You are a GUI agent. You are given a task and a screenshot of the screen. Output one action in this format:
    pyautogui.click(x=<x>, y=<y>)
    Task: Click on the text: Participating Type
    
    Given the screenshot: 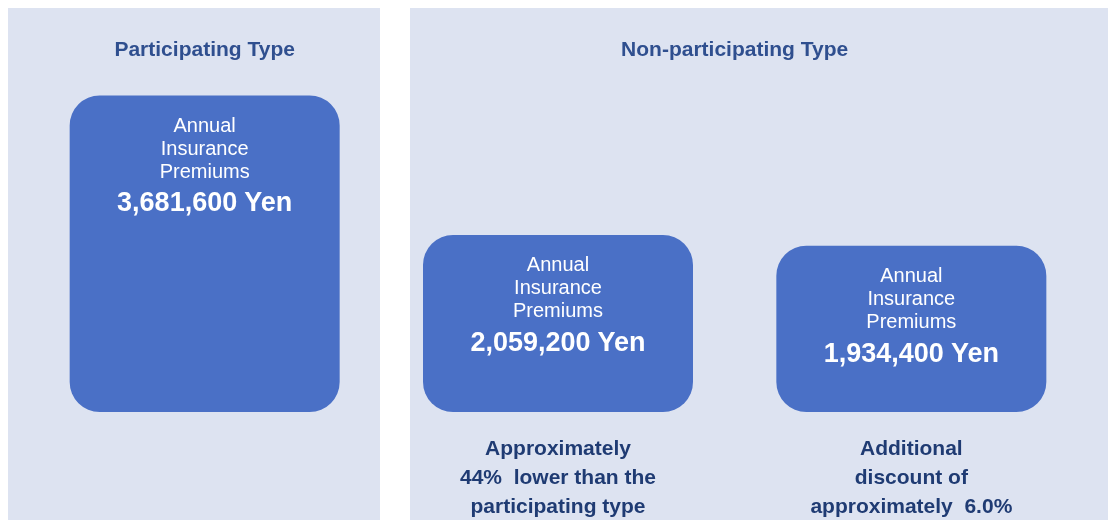 What is the action you would take?
    pyautogui.click(x=204, y=48)
    